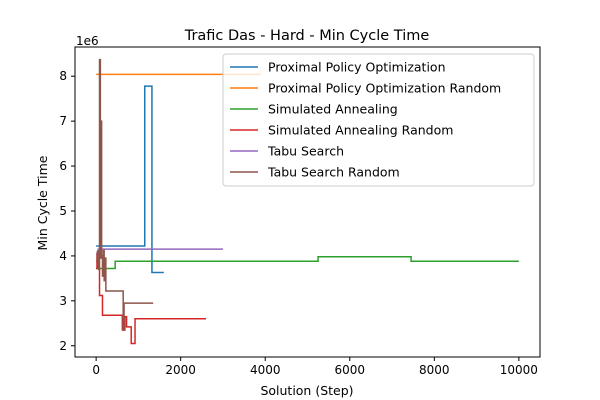 The image size is (600, 400). What do you see at coordinates (315, 367) in the screenshot?
I see `x-ticks: 0 2000 4000 6000 8000 10000` at bounding box center [315, 367].